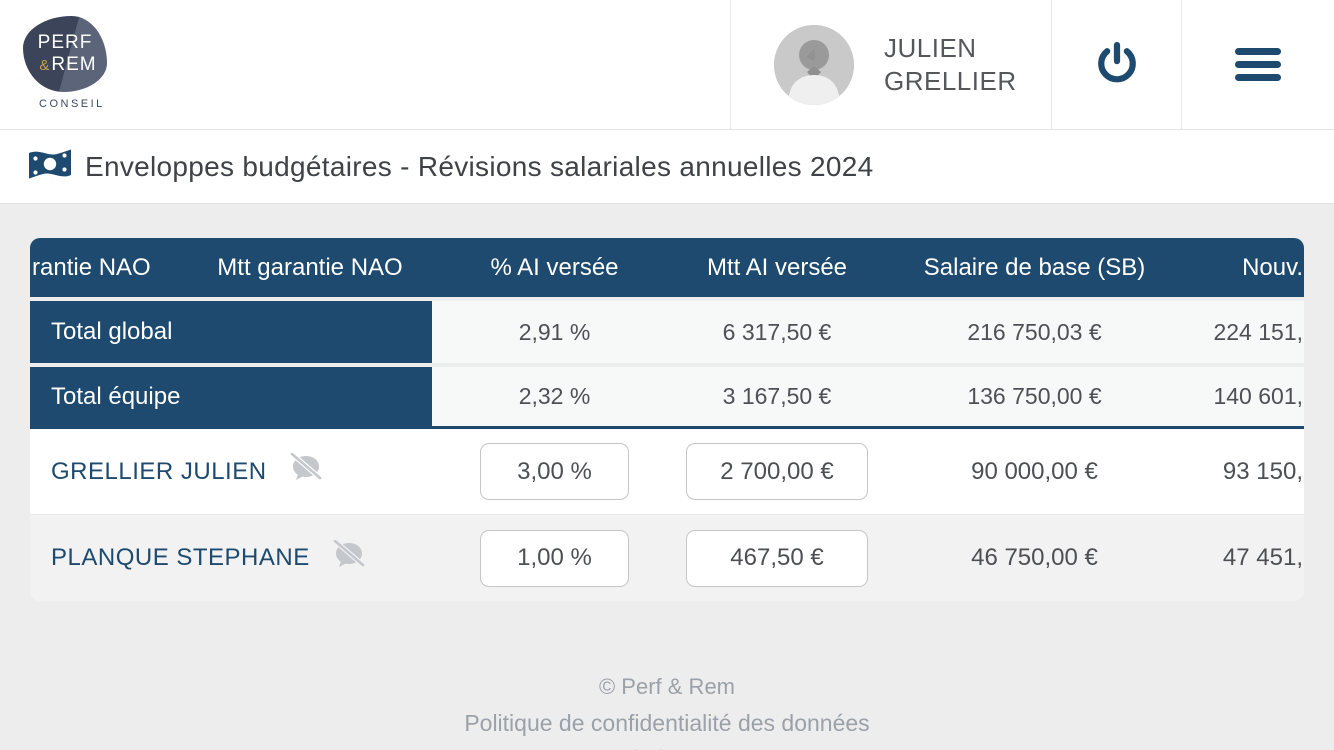 The height and width of the screenshot is (750, 1334). What do you see at coordinates (1034, 471) in the screenshot?
I see `employee-salaire-base: 90 000,00 €` at bounding box center [1034, 471].